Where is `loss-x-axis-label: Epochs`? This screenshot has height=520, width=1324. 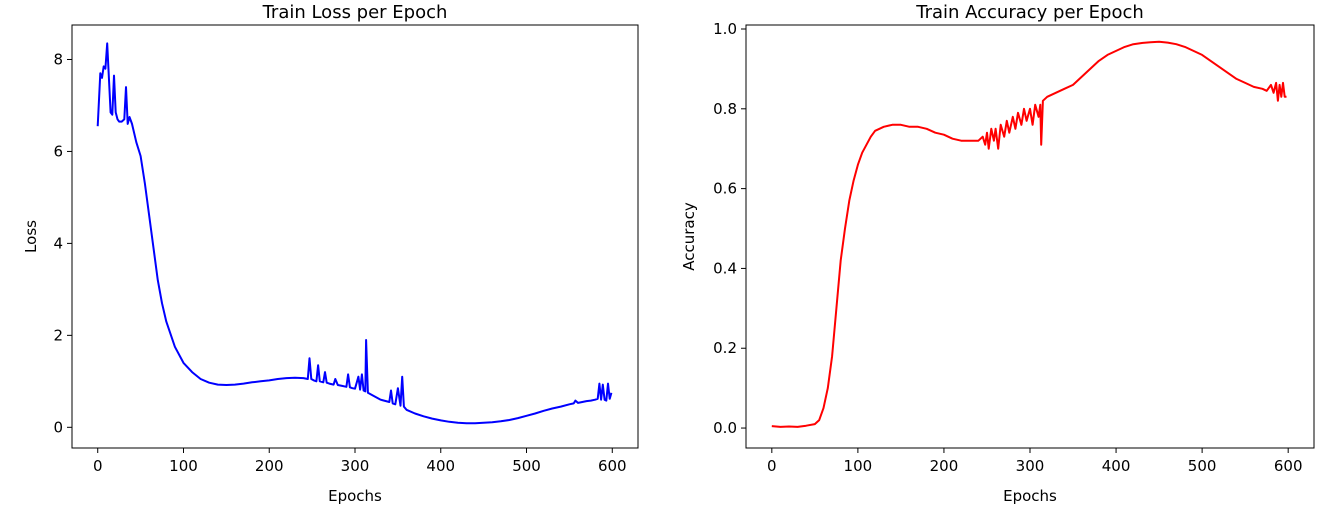 loss-x-axis-label: Epochs is located at coordinates (355, 496).